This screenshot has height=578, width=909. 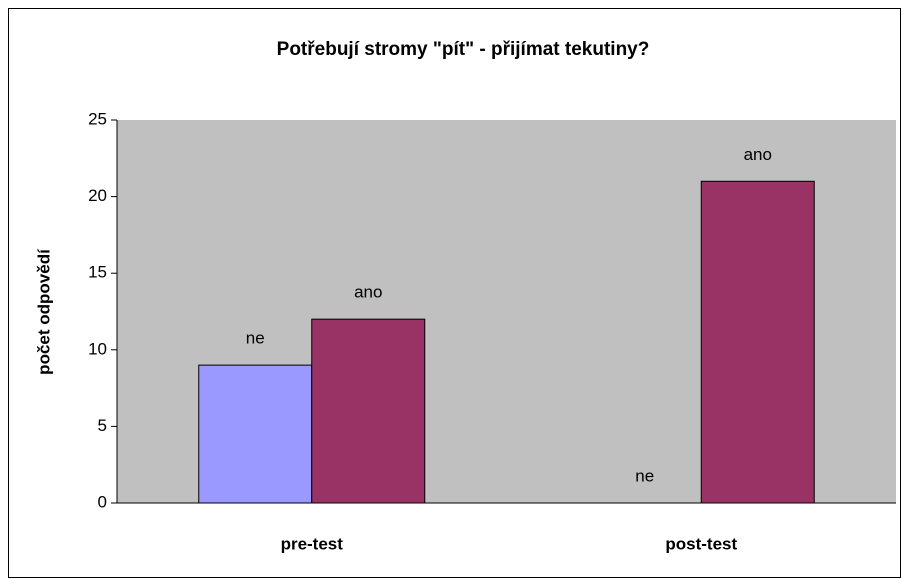 What do you see at coordinates (97, 272) in the screenshot?
I see `y-tick-label: 15` at bounding box center [97, 272].